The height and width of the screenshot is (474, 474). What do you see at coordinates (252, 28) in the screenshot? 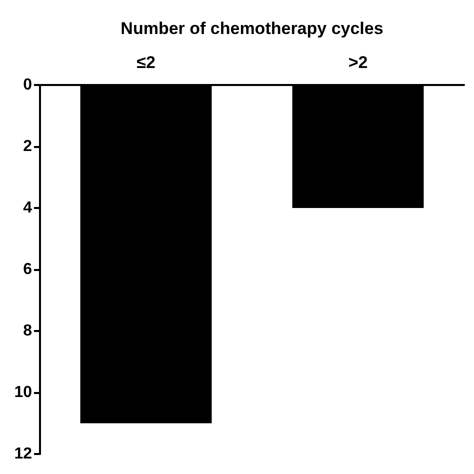
I see `x-axis-title: Number of chemotherapy cycles` at bounding box center [252, 28].